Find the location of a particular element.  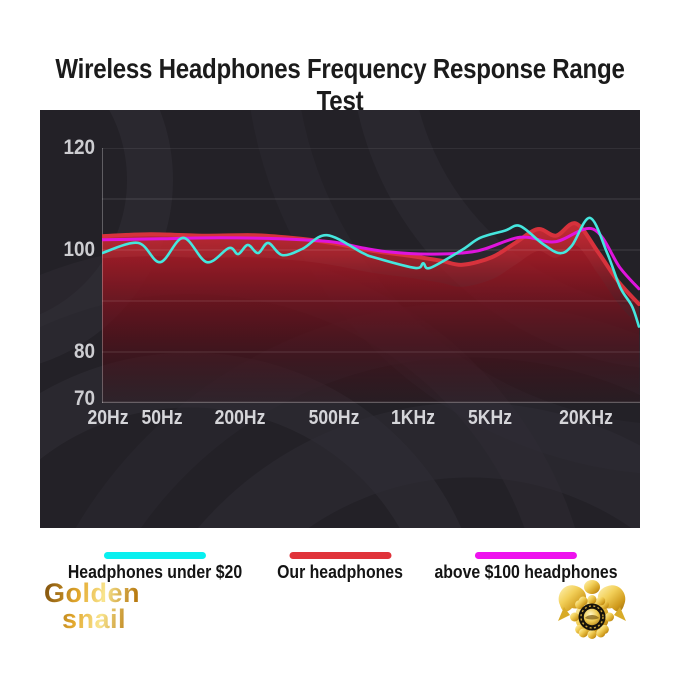

x-tick-label: 20Hz is located at coordinates (108, 418).